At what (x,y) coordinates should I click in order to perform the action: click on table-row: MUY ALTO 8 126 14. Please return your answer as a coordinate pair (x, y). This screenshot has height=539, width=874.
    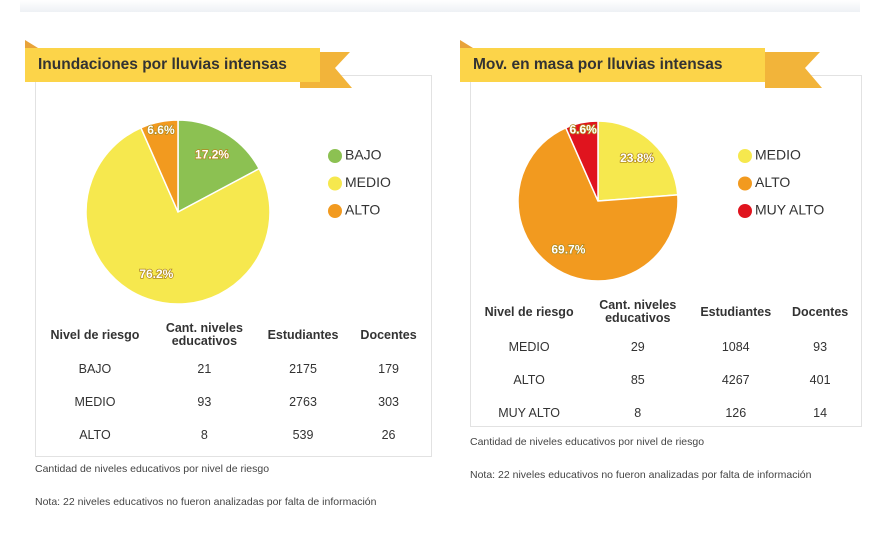
    Looking at the image, I should click on (665, 412).